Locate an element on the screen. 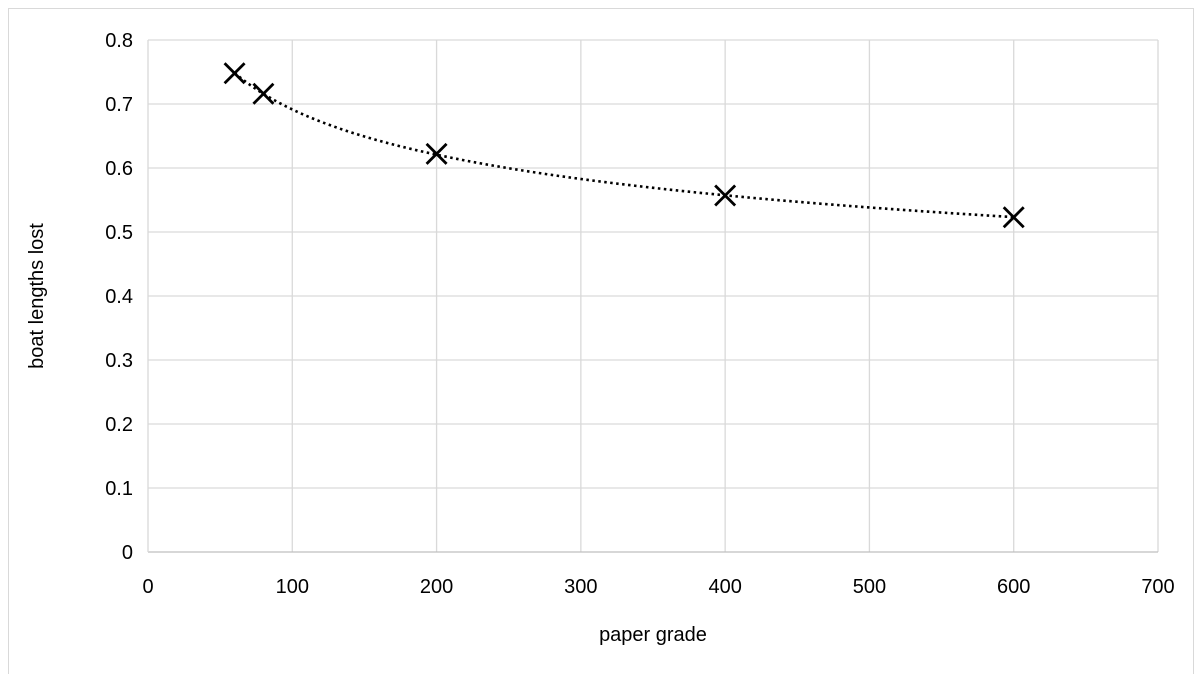 This screenshot has width=1203, height=675. x-tick-label: 400 is located at coordinates (724, 587).